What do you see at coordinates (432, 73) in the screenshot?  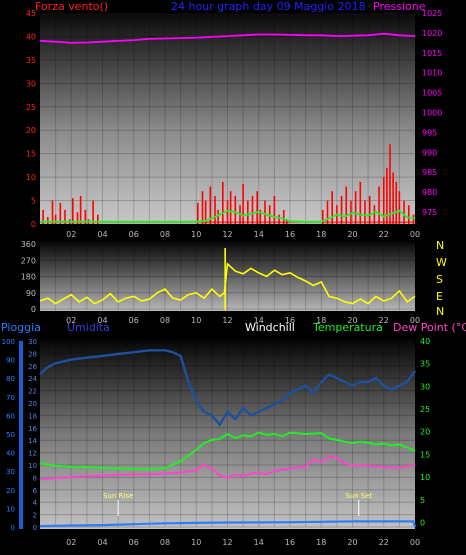 I see `y-right-tick: 1010` at bounding box center [432, 73].